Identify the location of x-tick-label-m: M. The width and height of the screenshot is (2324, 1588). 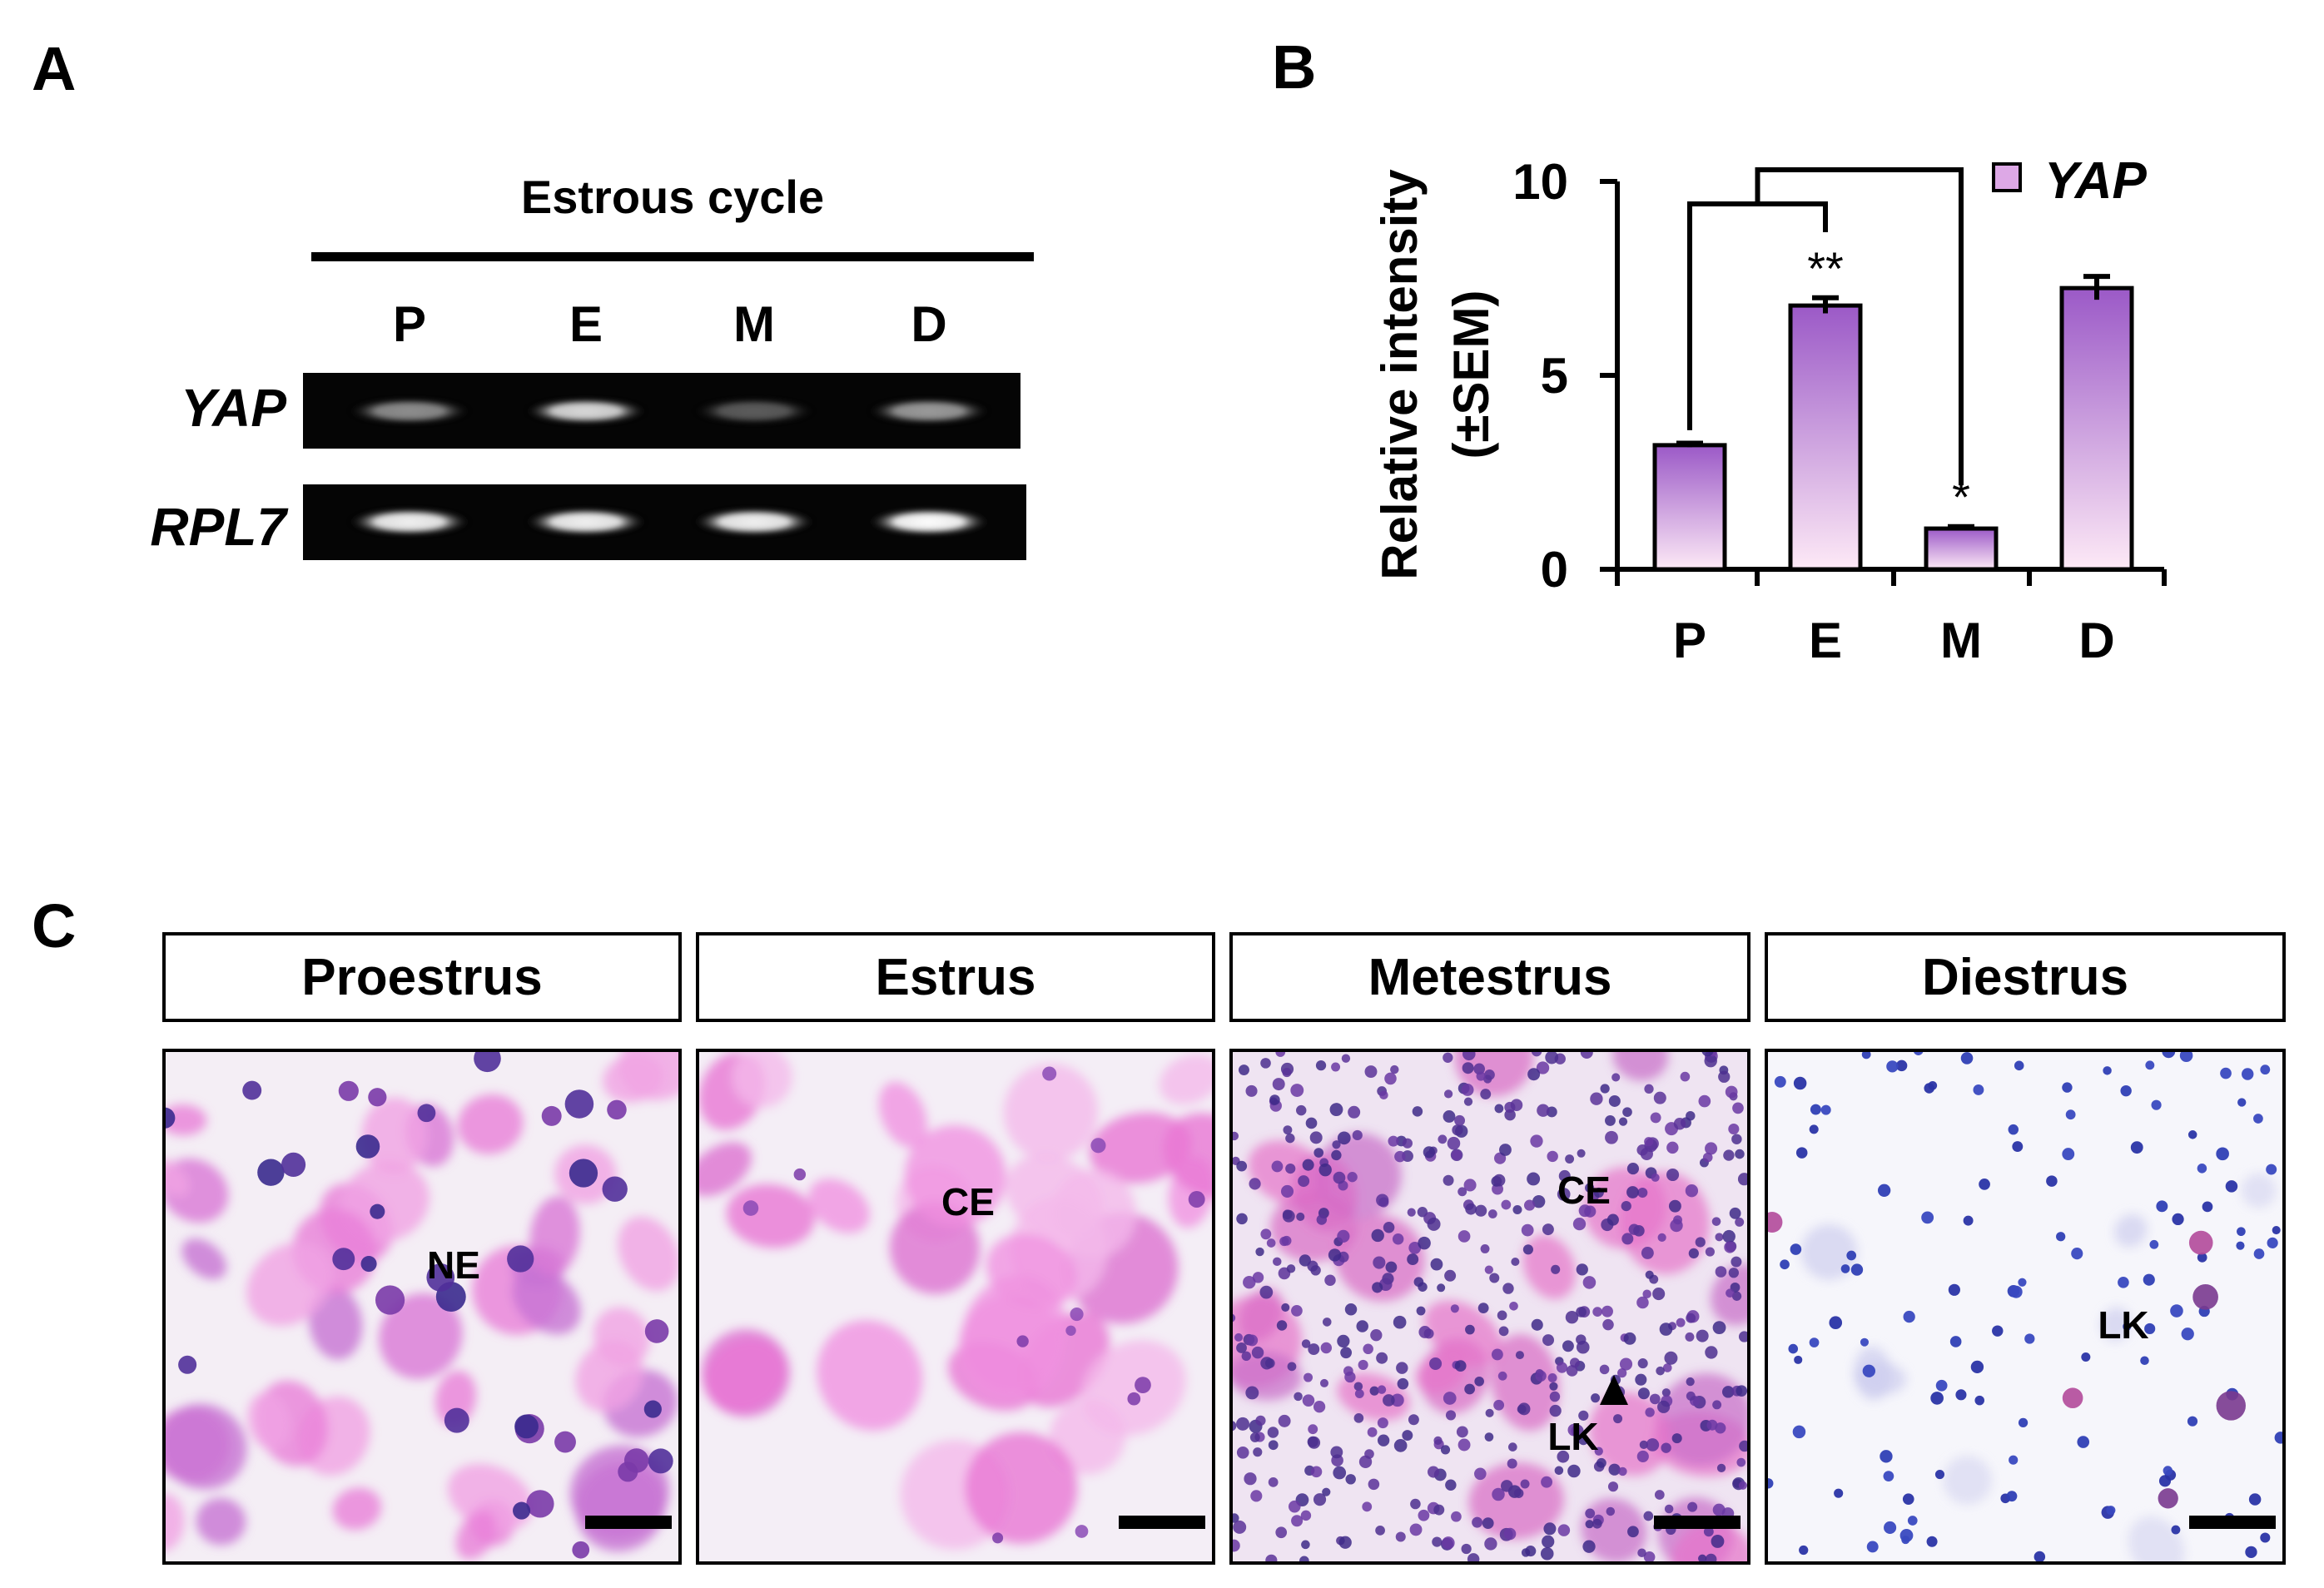
(1961, 640).